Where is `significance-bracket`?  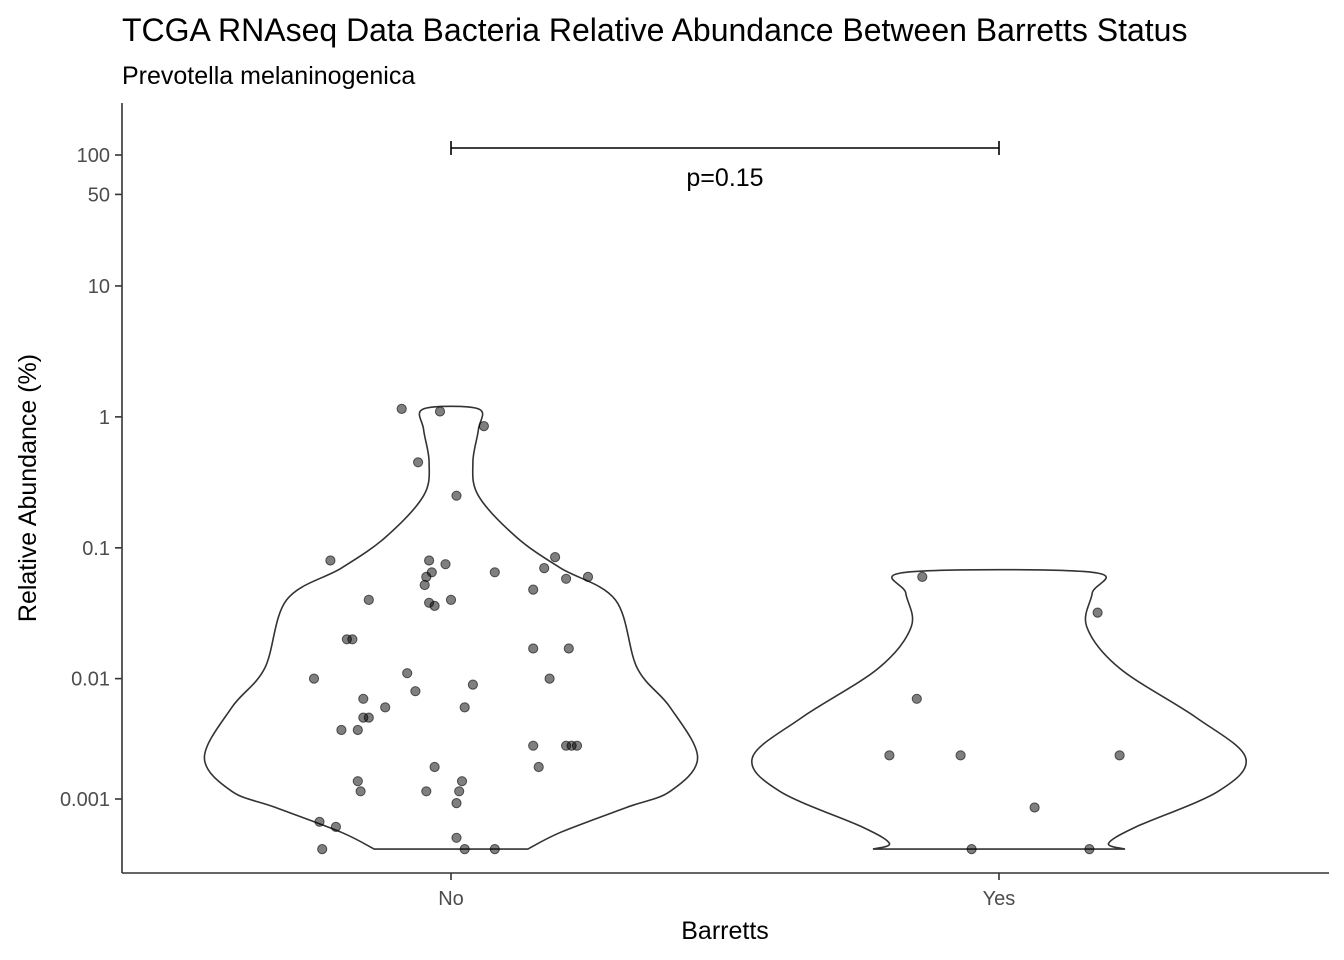 significance-bracket is located at coordinates (725, 148).